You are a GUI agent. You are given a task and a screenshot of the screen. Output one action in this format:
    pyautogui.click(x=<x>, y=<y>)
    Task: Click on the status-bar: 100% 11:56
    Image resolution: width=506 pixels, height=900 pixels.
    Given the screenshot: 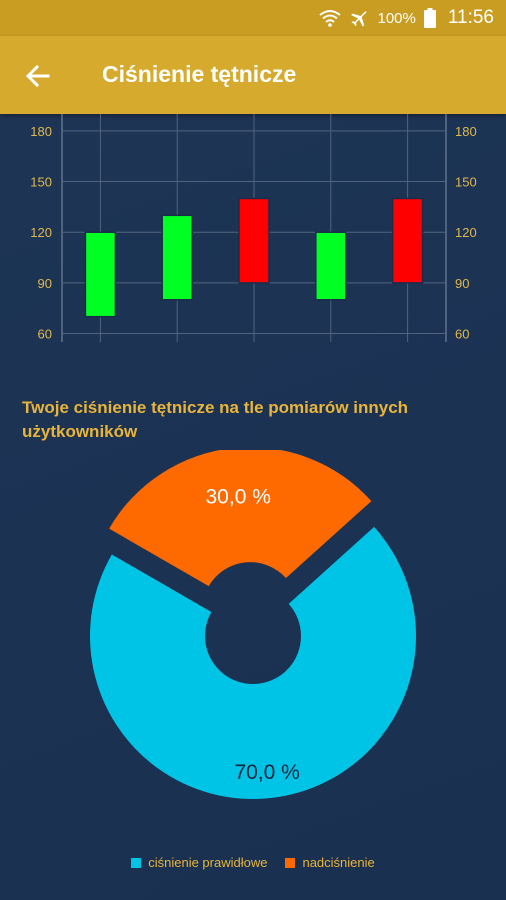 What is the action you would take?
    pyautogui.click(x=253, y=18)
    